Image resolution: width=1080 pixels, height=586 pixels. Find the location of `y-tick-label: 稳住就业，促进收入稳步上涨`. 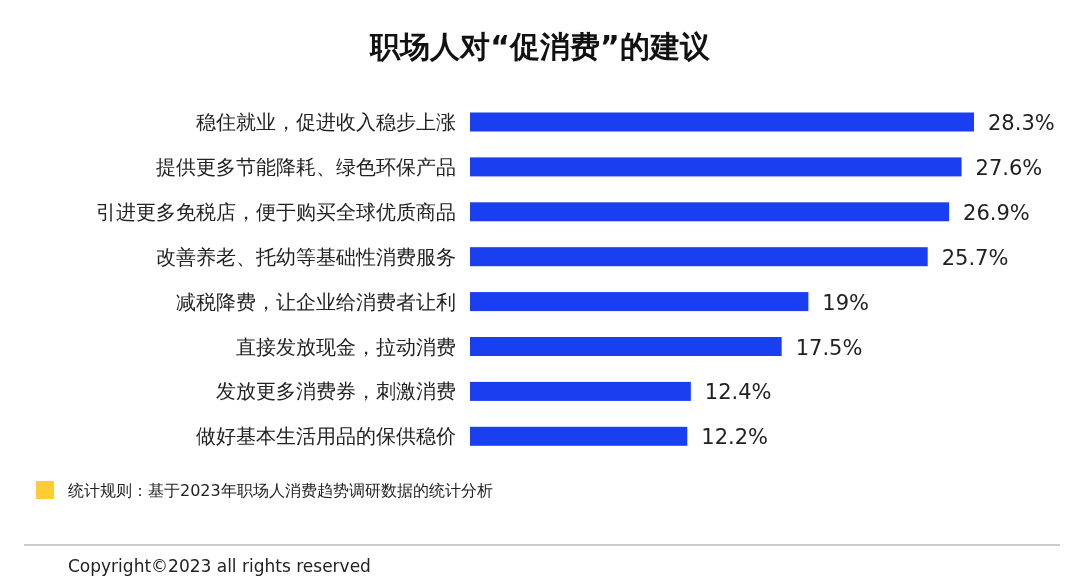

y-tick-label: 稳住就业，促进收入稳步上涨 is located at coordinates (326, 122).